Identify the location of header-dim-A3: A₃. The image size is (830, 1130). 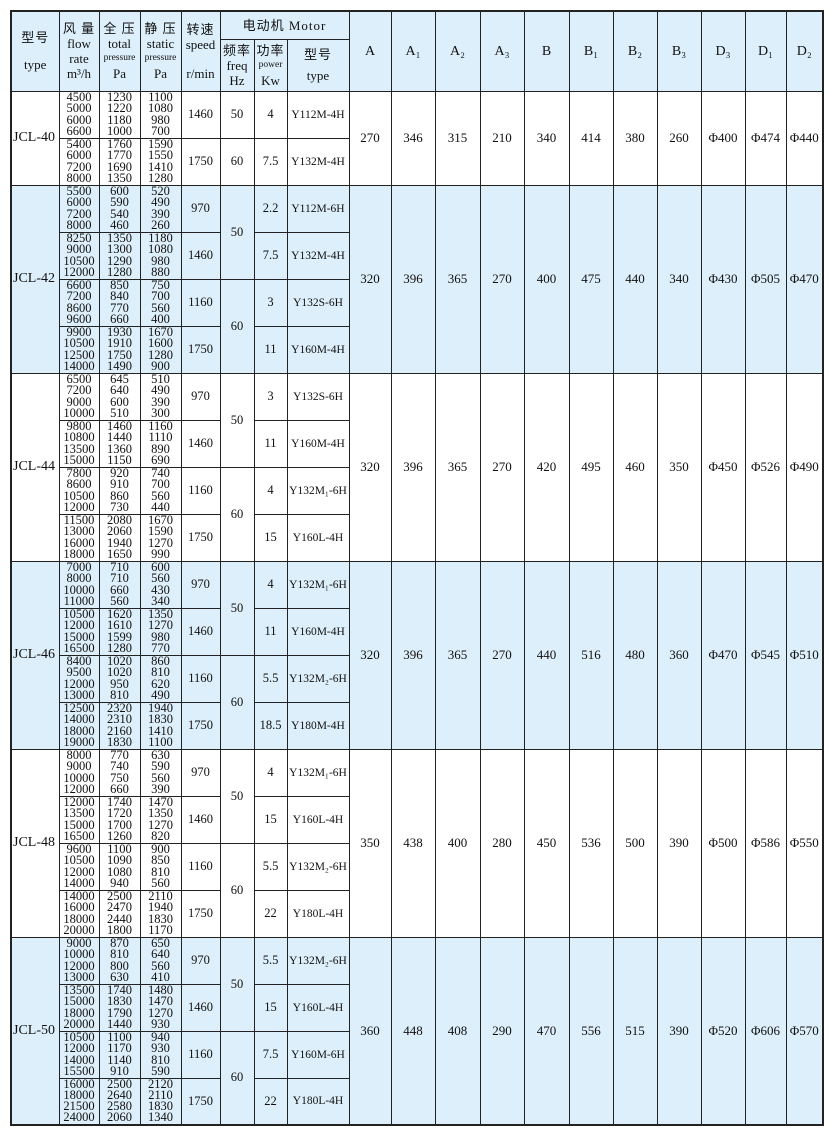
(502, 51).